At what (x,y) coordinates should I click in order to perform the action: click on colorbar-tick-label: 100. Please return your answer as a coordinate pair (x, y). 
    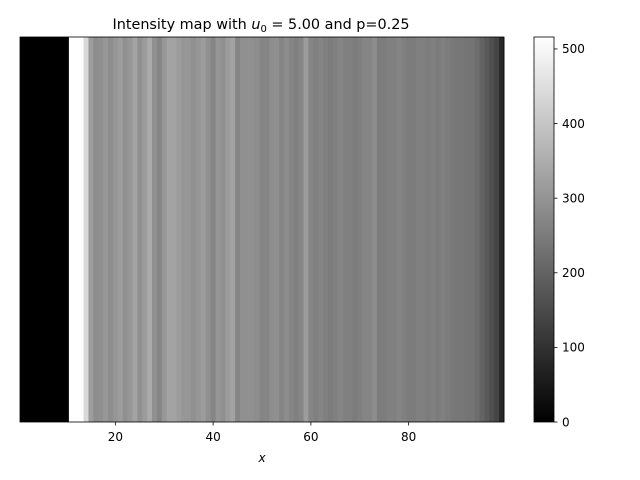
    Looking at the image, I should click on (573, 348).